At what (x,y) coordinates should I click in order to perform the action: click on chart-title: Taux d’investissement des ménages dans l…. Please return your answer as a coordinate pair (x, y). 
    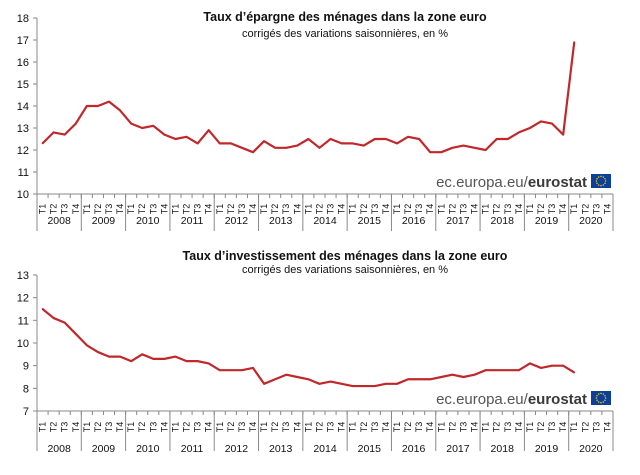
    Looking at the image, I should click on (345, 256).